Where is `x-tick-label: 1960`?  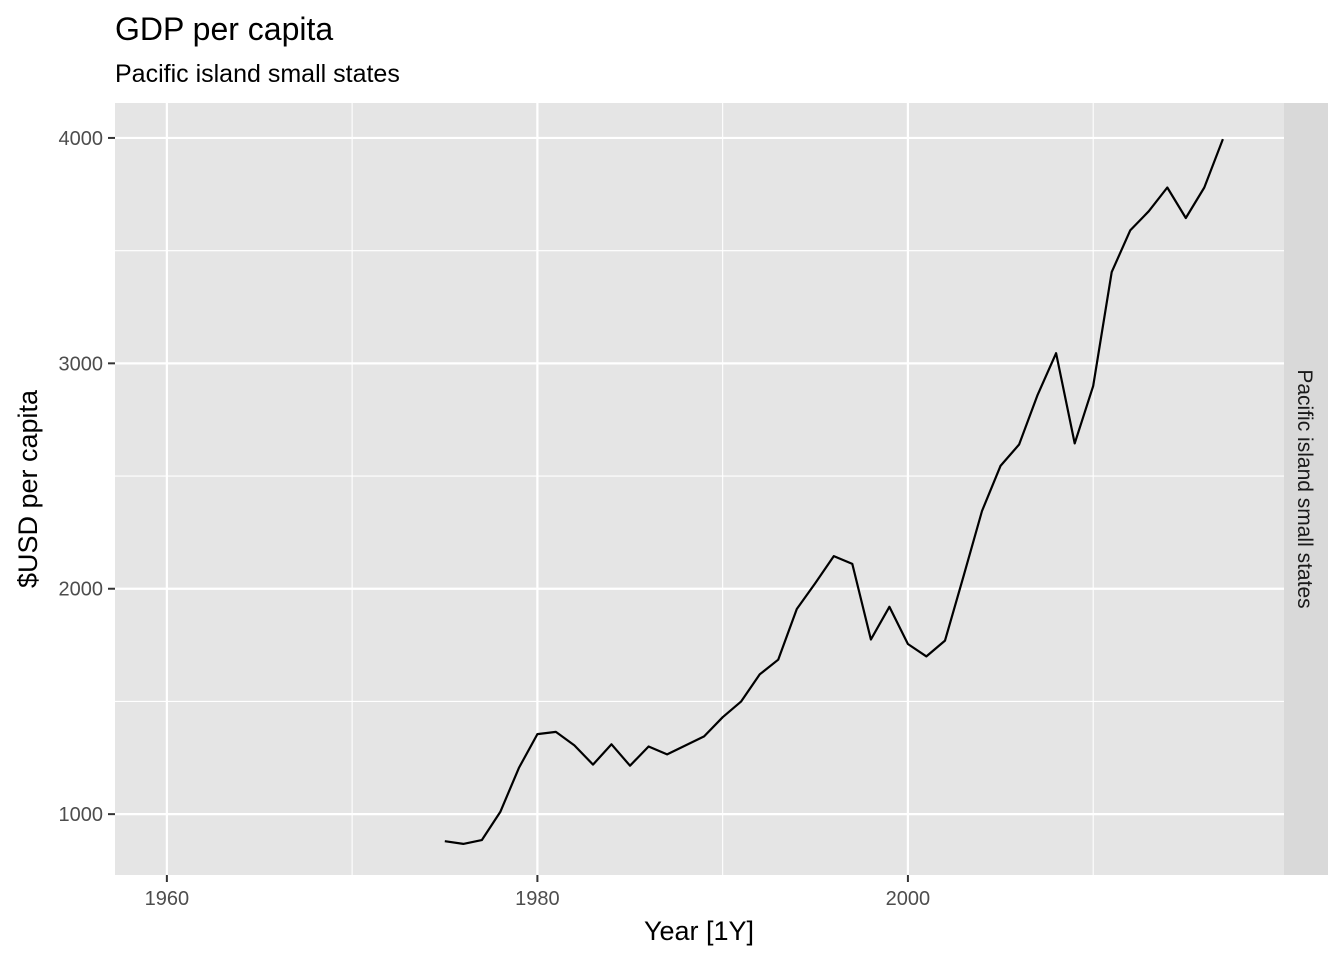 x-tick-label: 1960 is located at coordinates (167, 899).